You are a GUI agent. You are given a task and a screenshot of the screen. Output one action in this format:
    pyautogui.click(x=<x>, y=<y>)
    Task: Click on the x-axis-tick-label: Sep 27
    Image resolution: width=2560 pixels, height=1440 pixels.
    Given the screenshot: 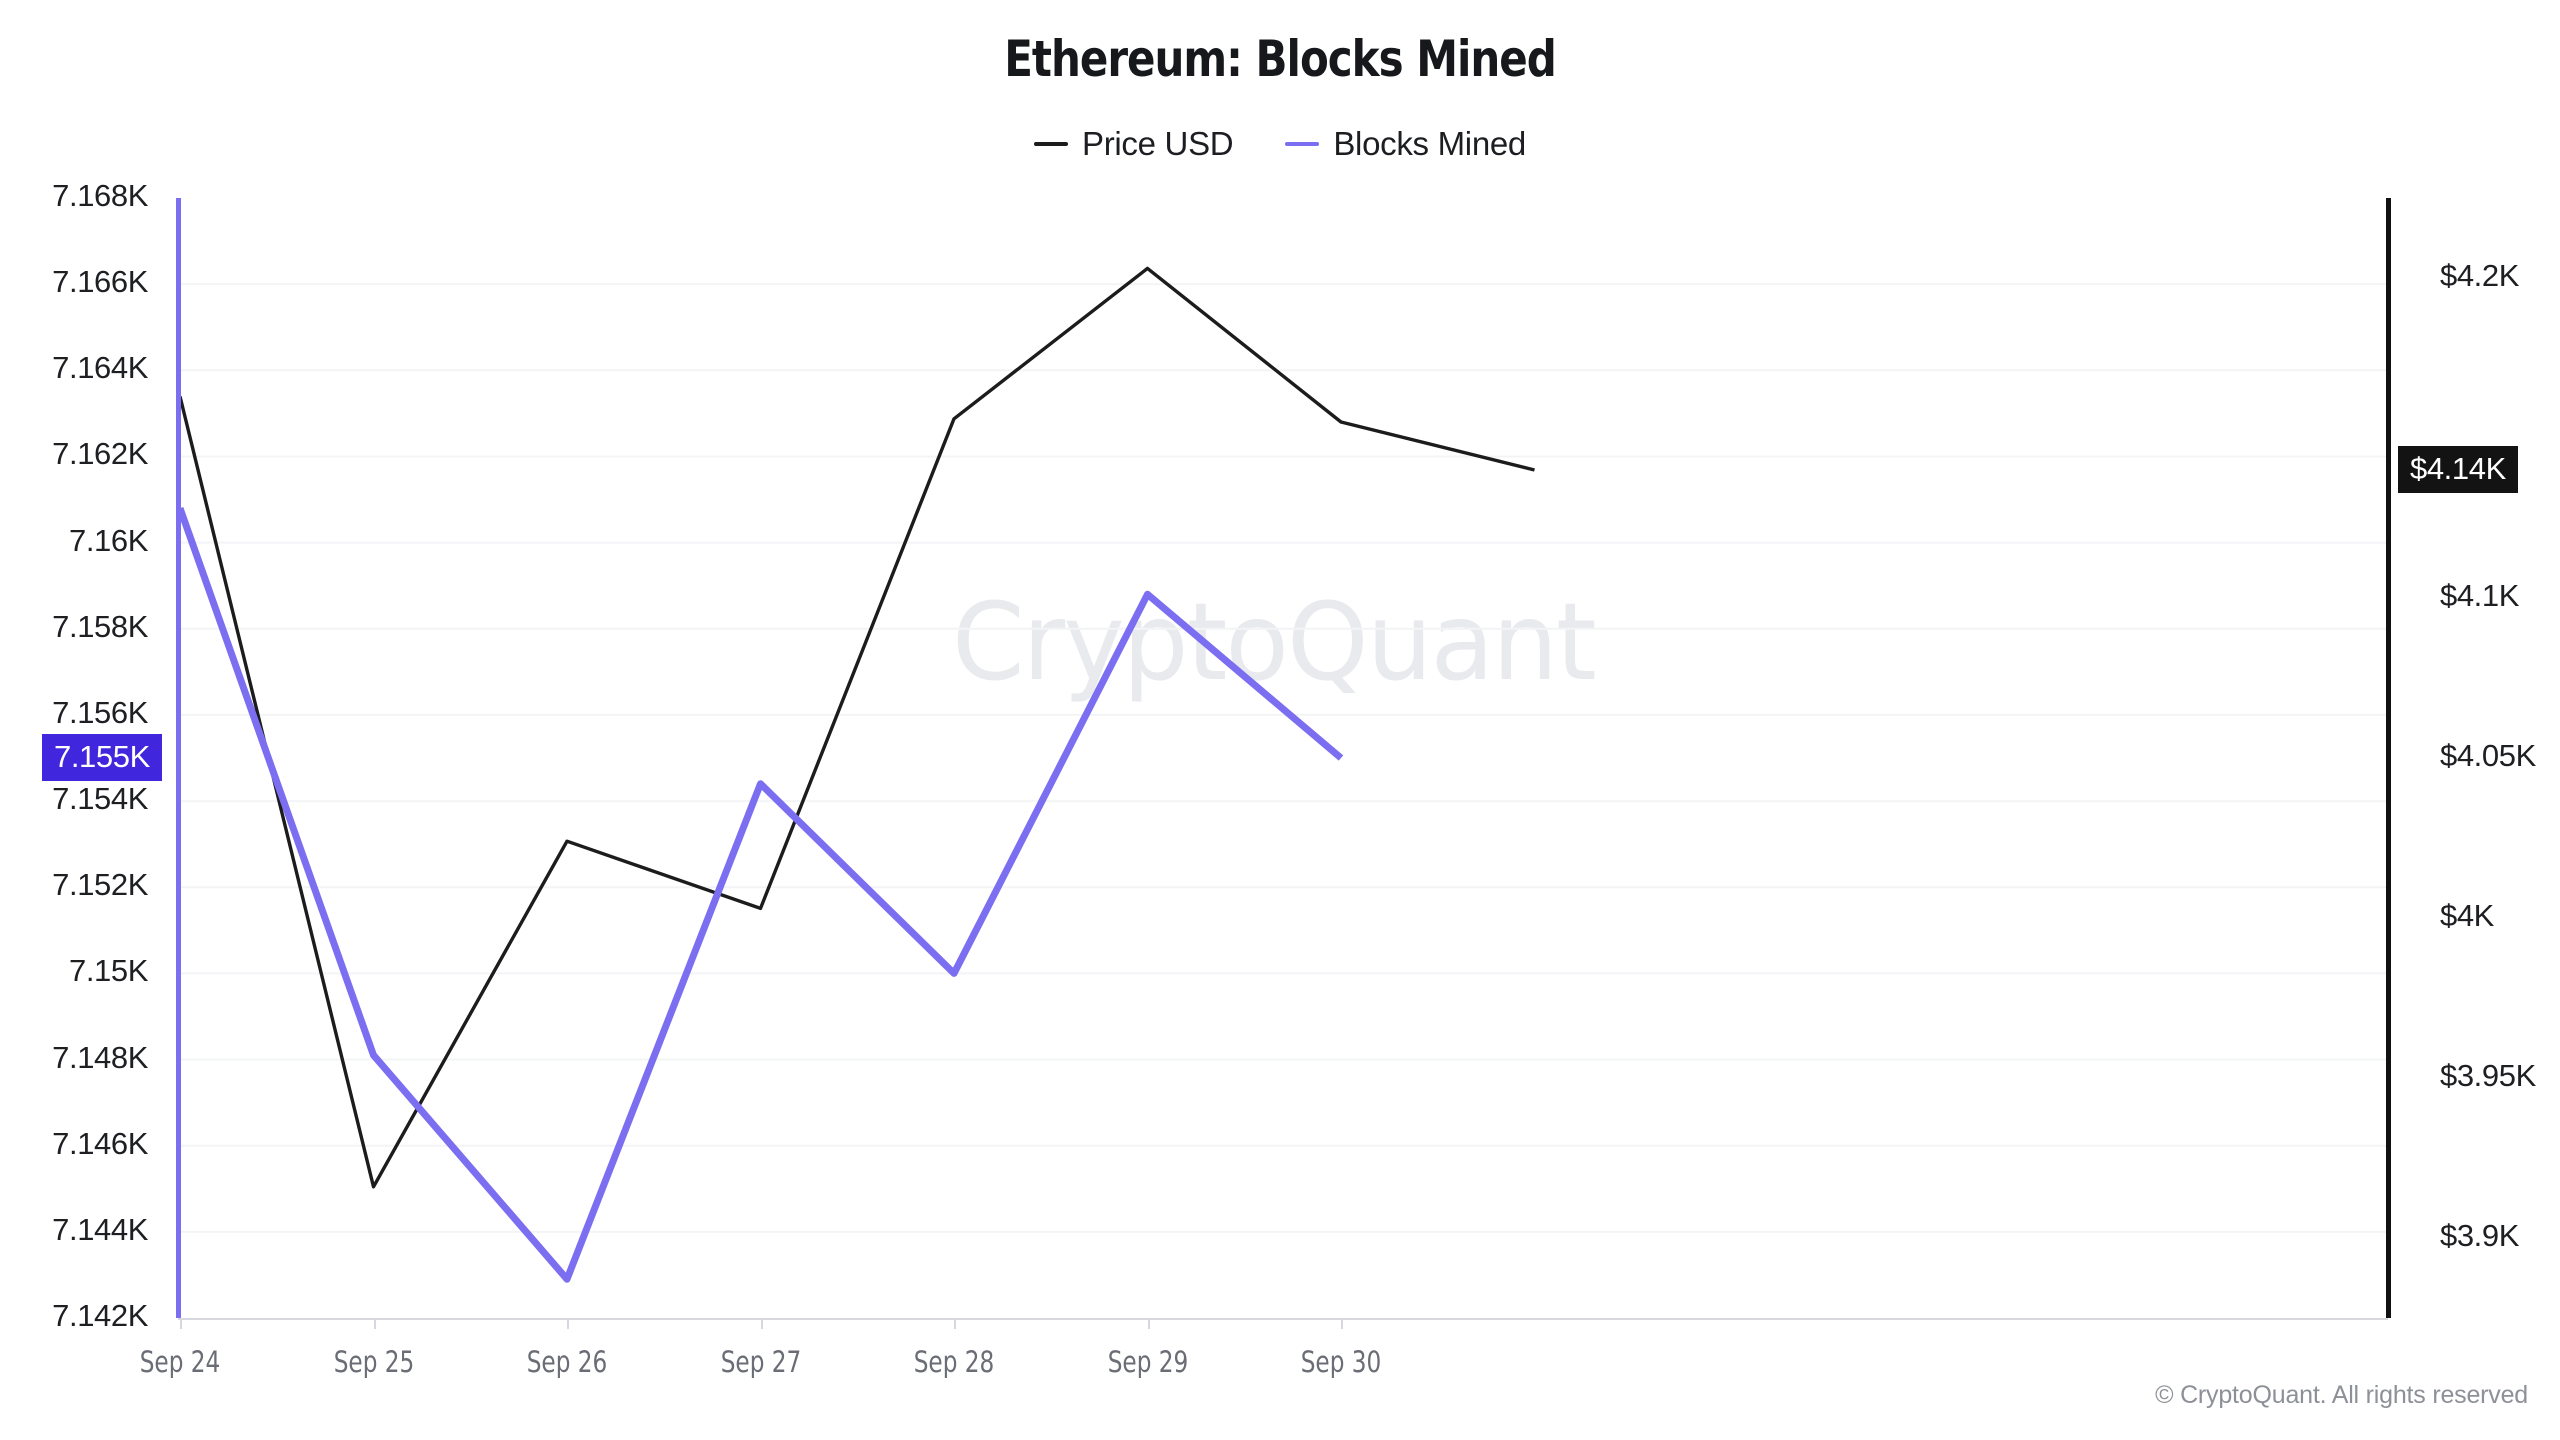 What is the action you would take?
    pyautogui.click(x=760, y=1362)
    